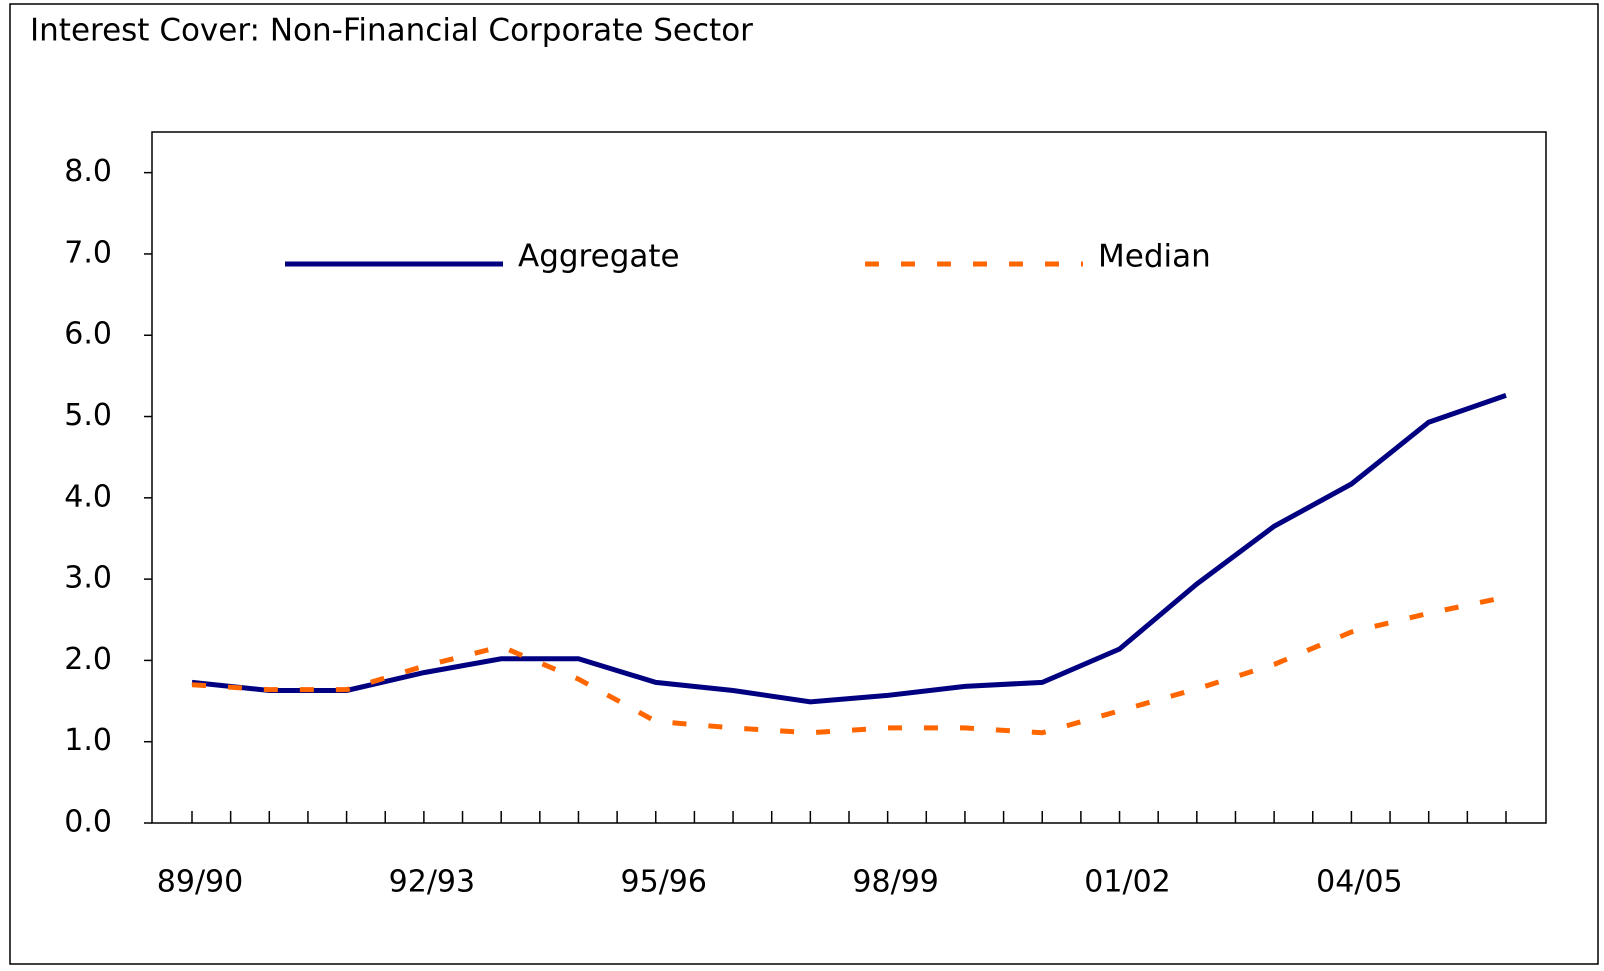  I want to click on x-tick-label: 89/90, so click(200, 882).